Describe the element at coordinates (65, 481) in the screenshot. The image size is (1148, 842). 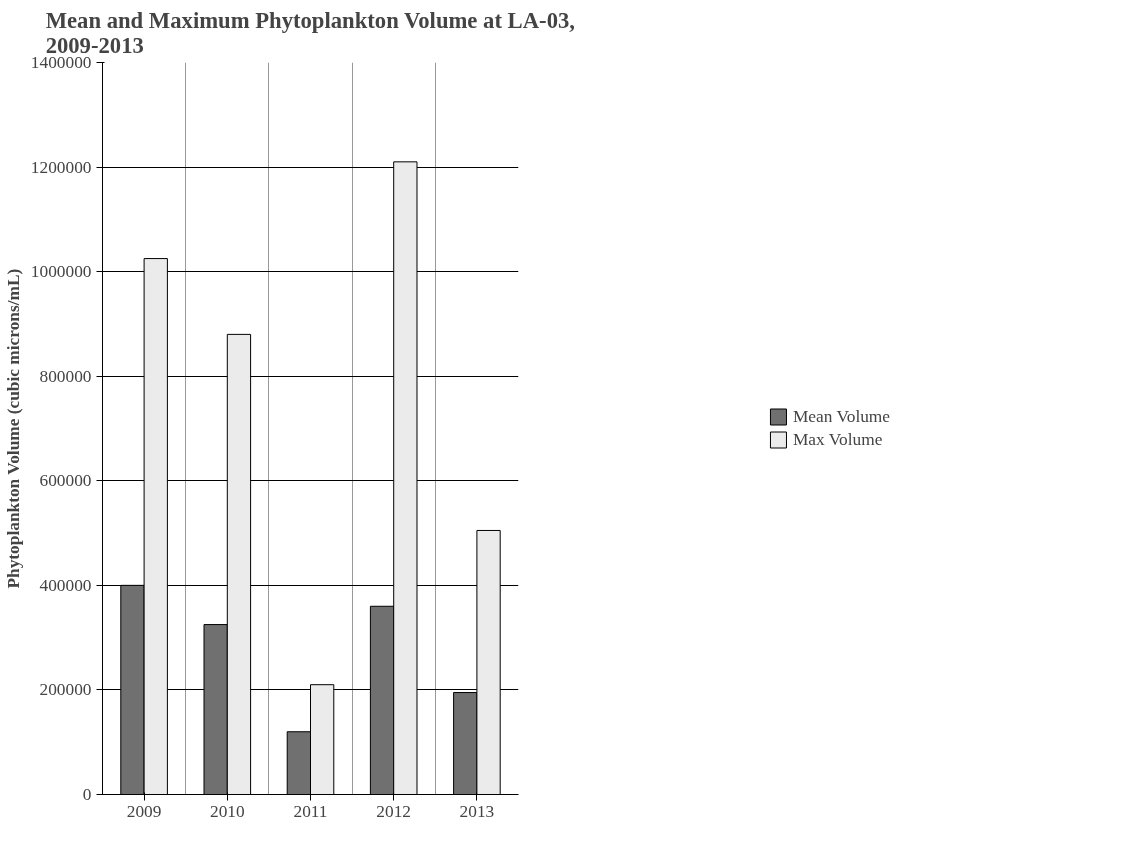
I see `y-tick-label: 600000` at that location.